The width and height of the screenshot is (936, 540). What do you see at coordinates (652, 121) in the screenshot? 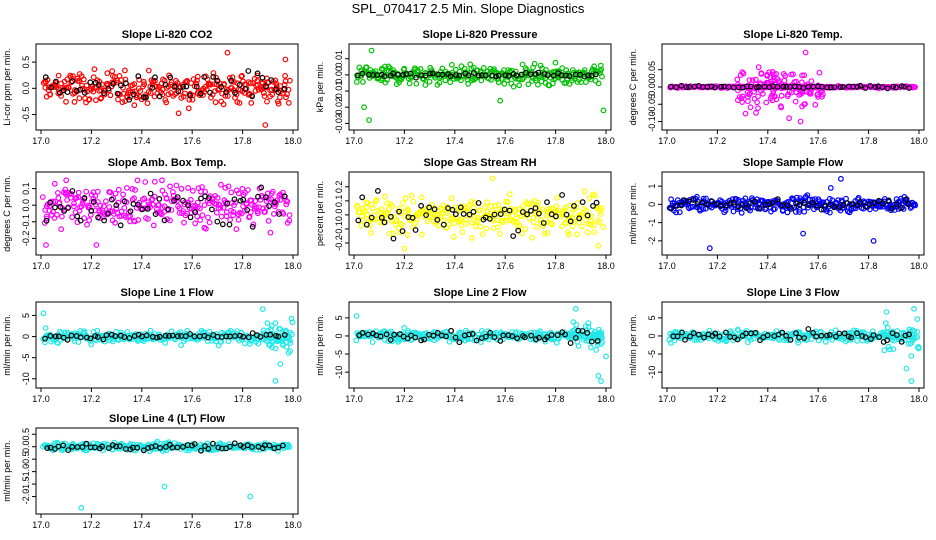
I see `y-tick-label: -0.10` at bounding box center [652, 121].